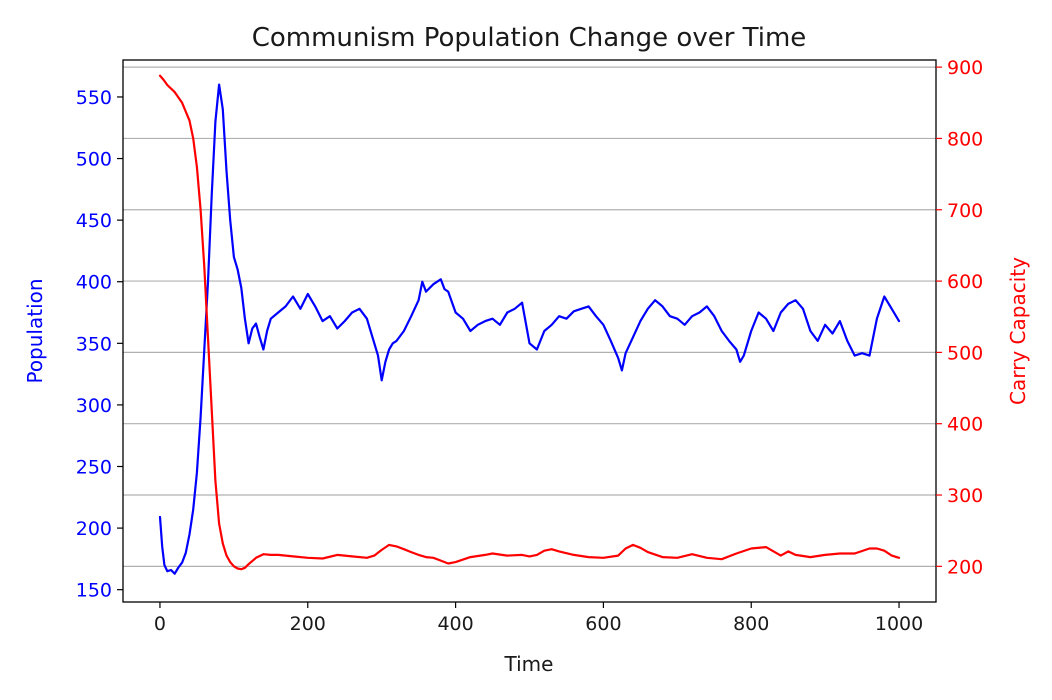  Describe the element at coordinates (94, 344) in the screenshot. I see `y-left-tick-label: 350` at that location.